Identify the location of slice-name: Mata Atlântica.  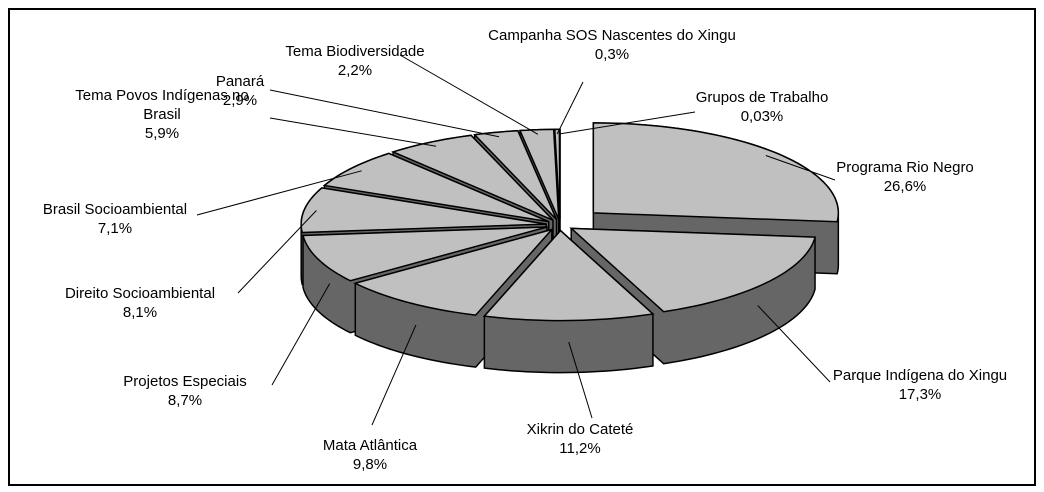
(370, 445).